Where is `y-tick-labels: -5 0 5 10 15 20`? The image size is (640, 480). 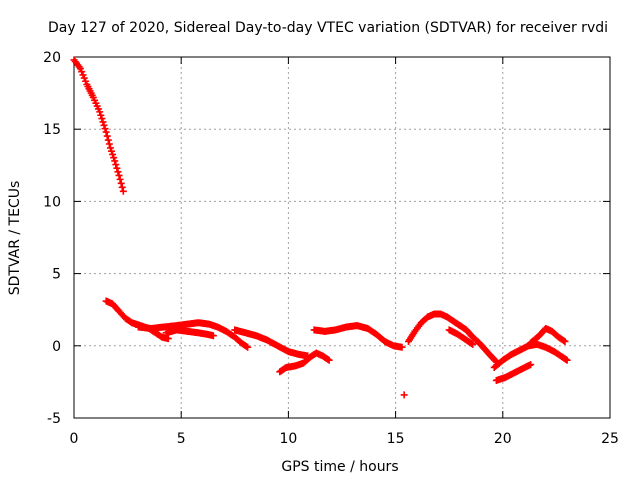 y-tick-labels: -5 0 5 10 15 20 is located at coordinates (52, 238).